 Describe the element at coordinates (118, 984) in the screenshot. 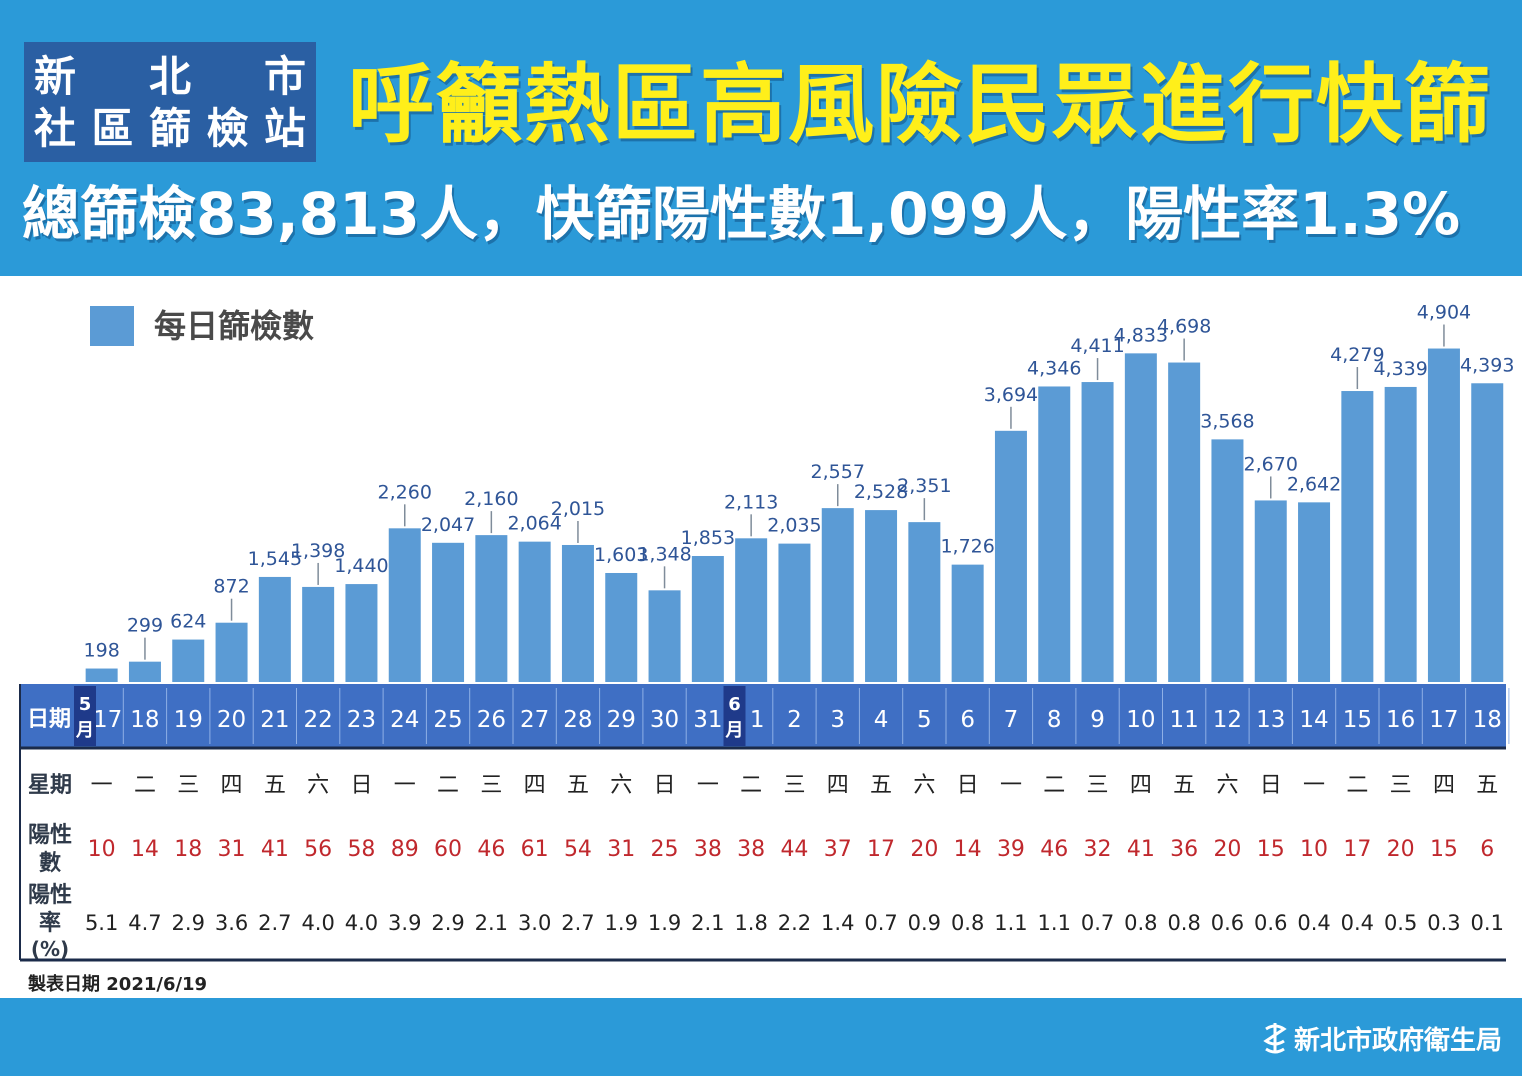

I see `chart-date: 製表日期 2021/6/19` at that location.